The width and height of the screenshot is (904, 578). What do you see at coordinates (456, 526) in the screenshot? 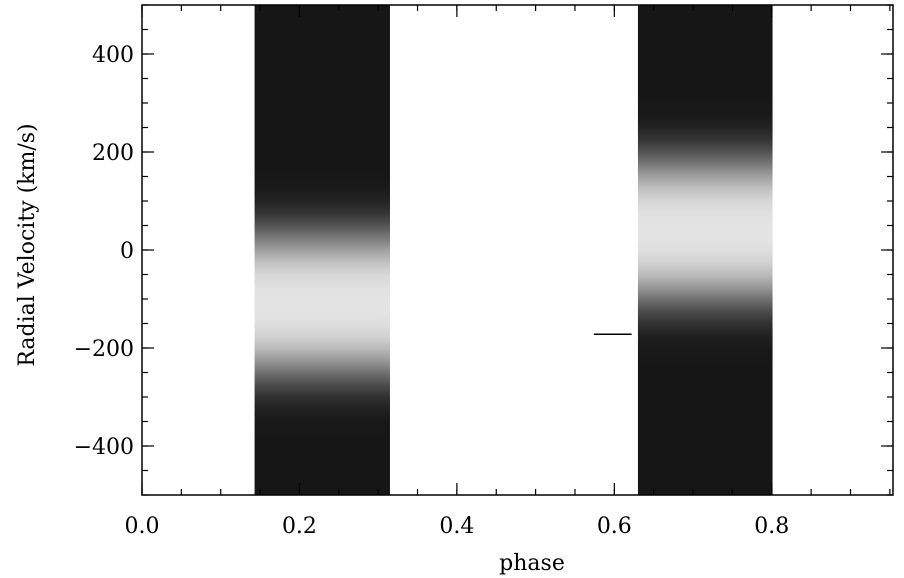
I see `x-tick-label: 0.4` at bounding box center [456, 526].